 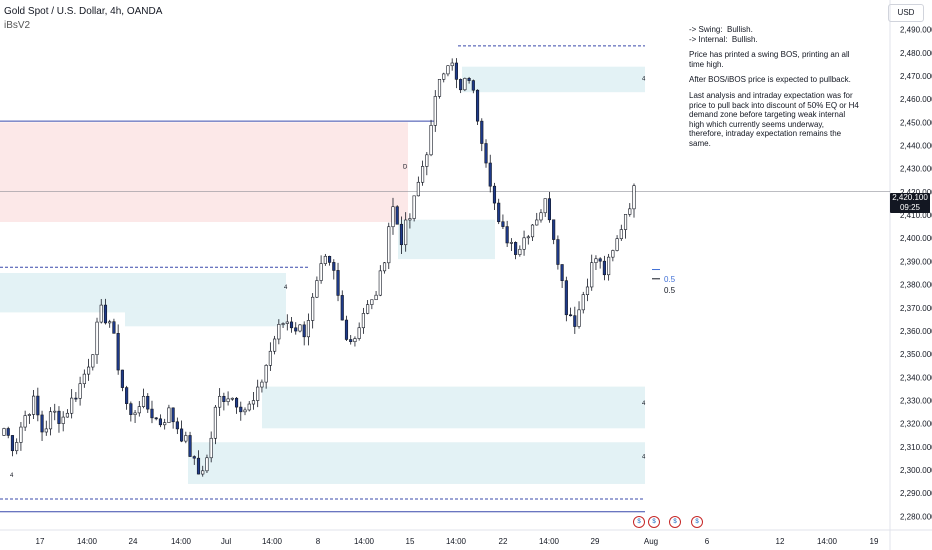 I want to click on x-tick-label: Jul, so click(x=226, y=541).